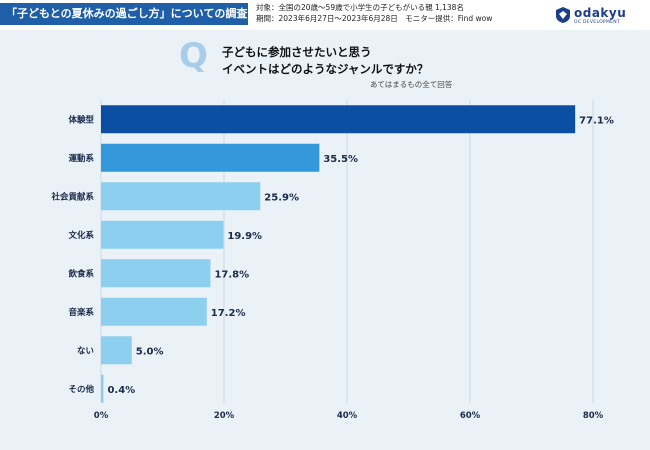 This screenshot has height=450, width=650. I want to click on x-tick-label: 40%, so click(347, 416).